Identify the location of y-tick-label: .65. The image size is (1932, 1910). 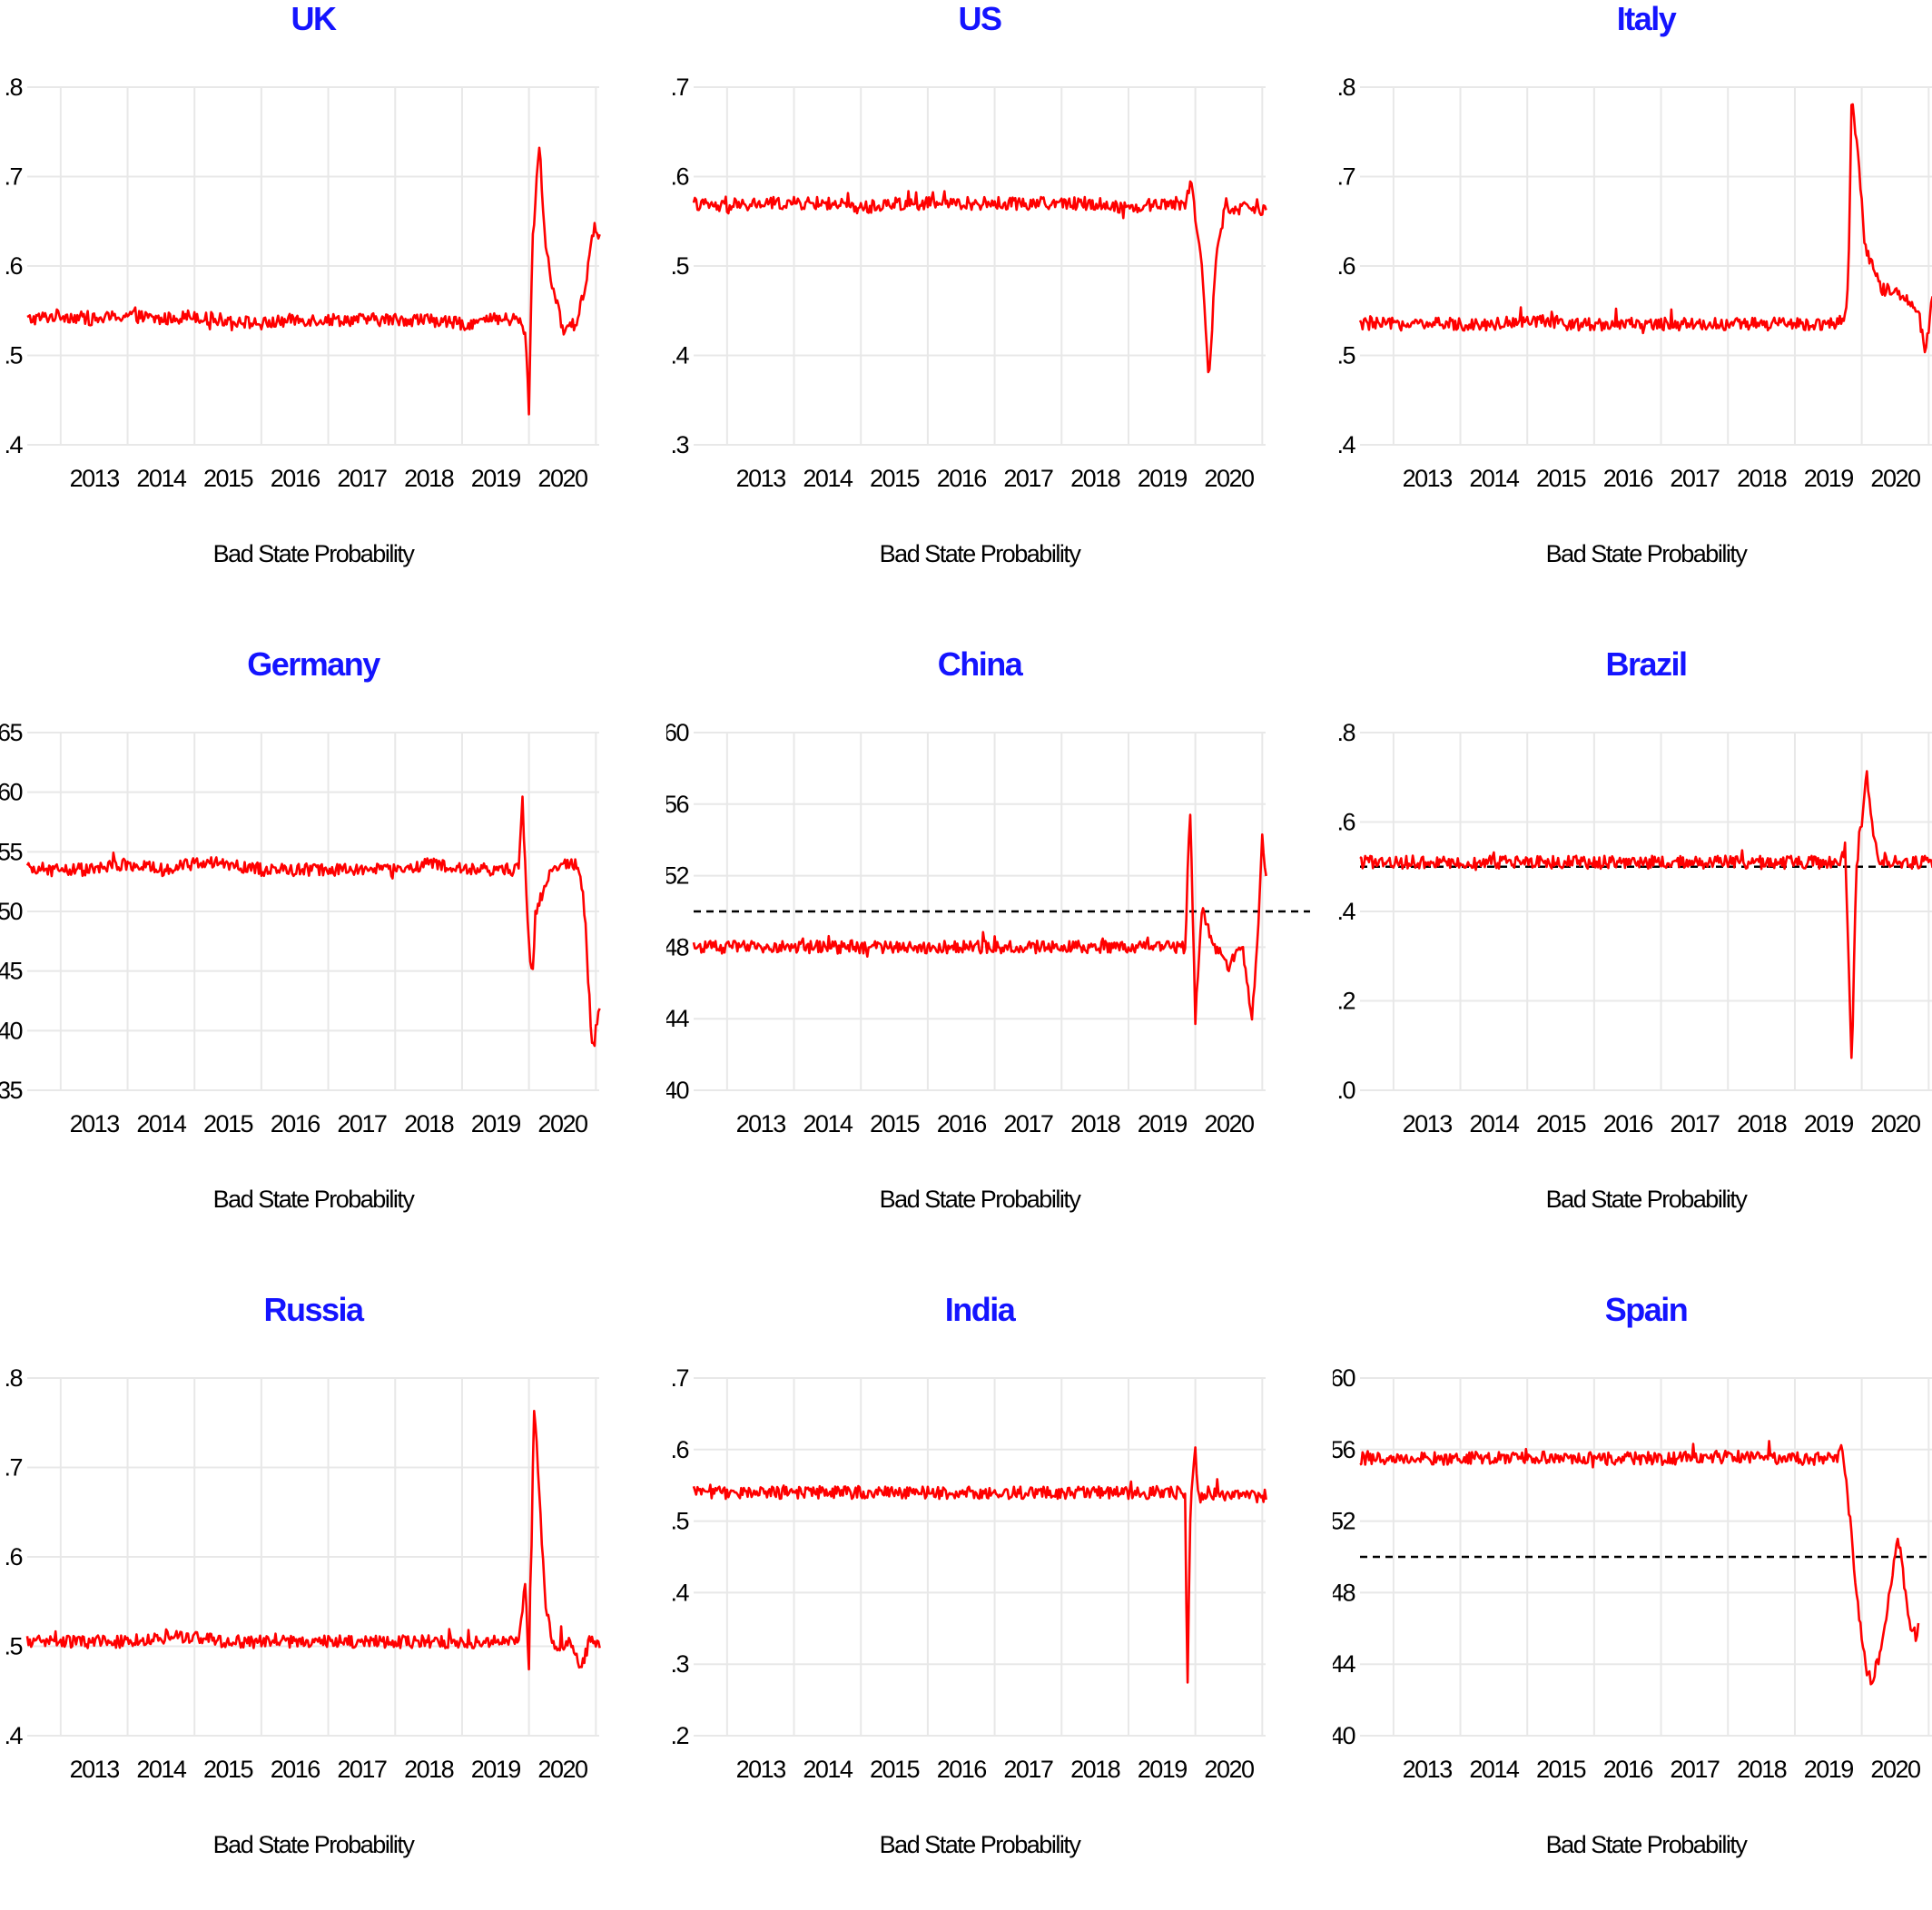
(11, 733).